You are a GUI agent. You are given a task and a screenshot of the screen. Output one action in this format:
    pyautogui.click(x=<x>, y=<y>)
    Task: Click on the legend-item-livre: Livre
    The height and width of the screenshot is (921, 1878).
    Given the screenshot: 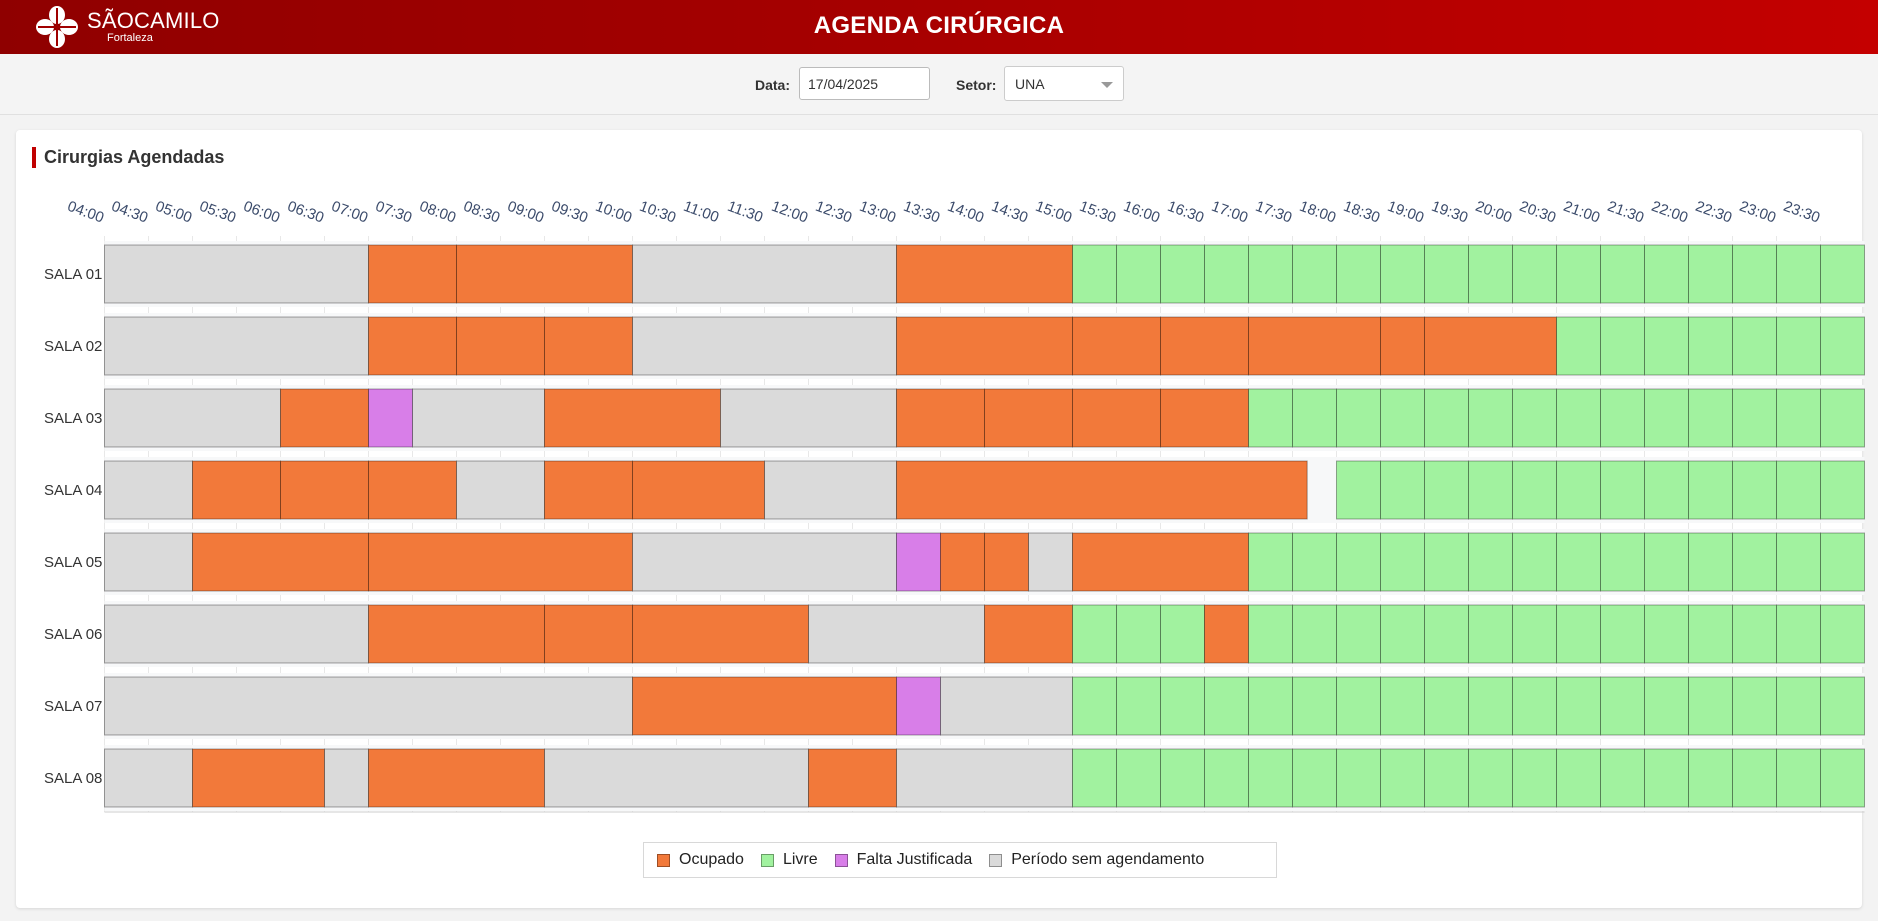 What is the action you would take?
    pyautogui.click(x=789, y=860)
    